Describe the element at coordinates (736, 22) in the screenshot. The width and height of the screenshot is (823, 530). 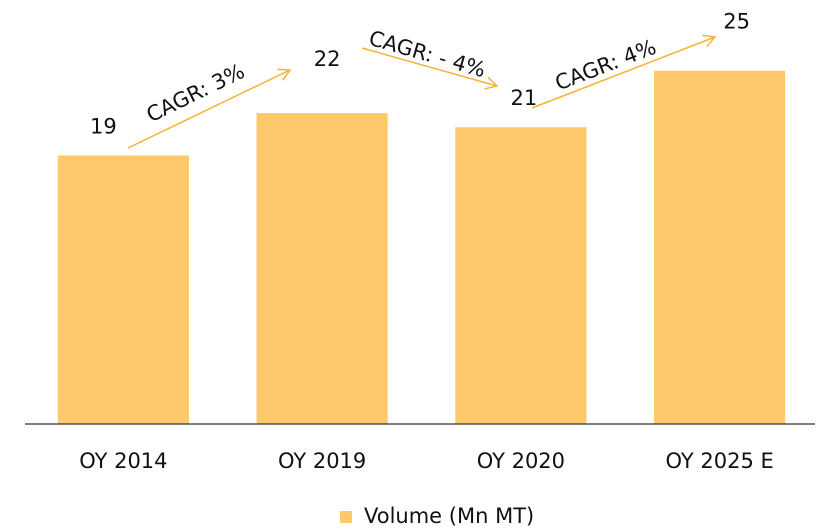
I see `value-label: 25` at that location.